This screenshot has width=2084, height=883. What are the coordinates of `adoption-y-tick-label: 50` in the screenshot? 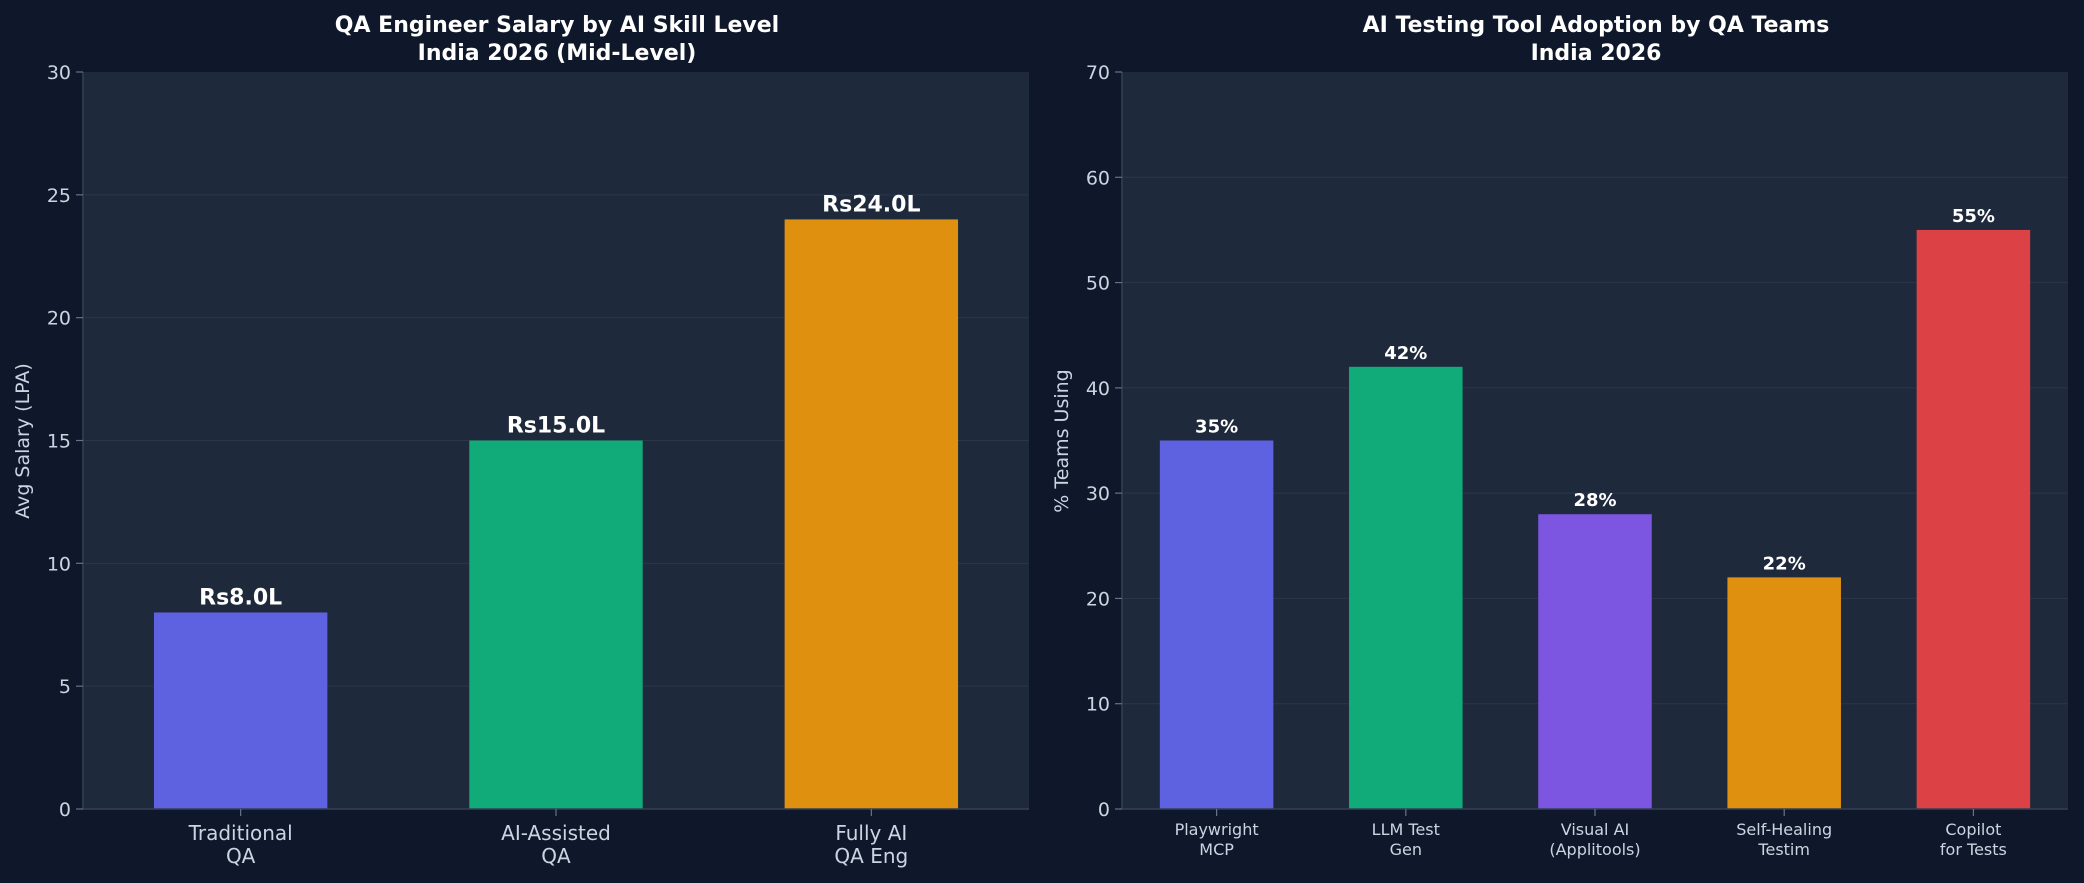 It's located at (1098, 284).